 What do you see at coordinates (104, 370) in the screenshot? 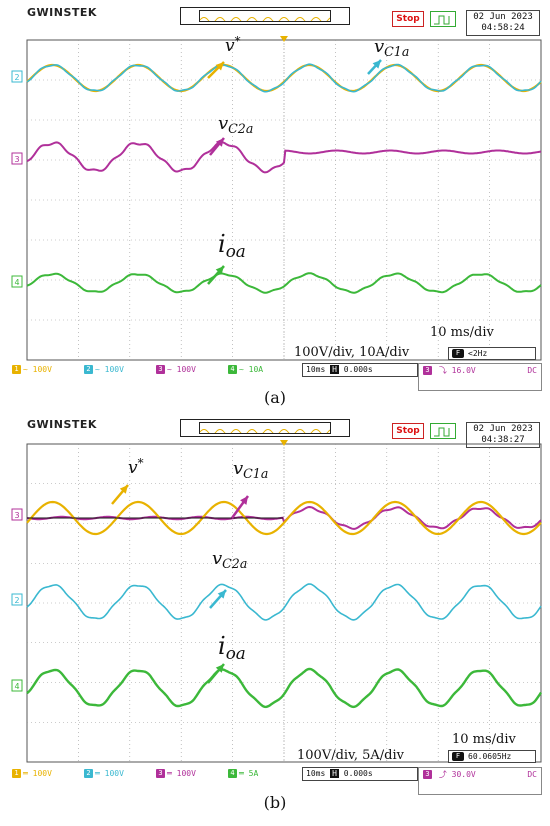
I see `ch2-status: 2 ~ 100V` at bounding box center [104, 370].